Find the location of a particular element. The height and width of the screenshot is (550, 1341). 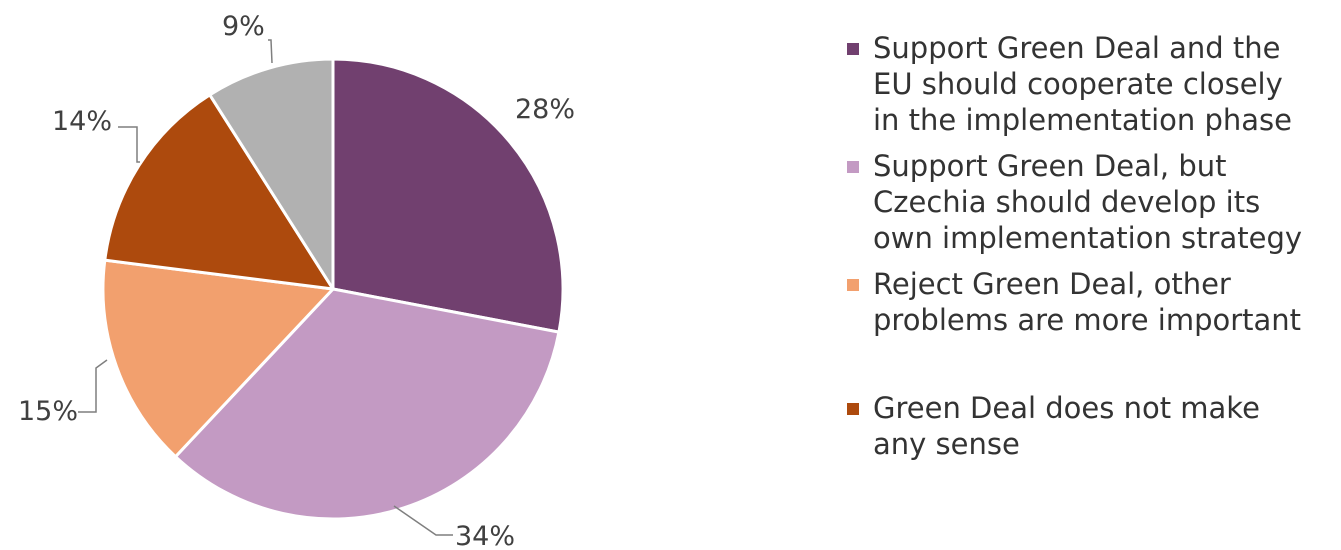

data-label: 34% is located at coordinates (485, 535).